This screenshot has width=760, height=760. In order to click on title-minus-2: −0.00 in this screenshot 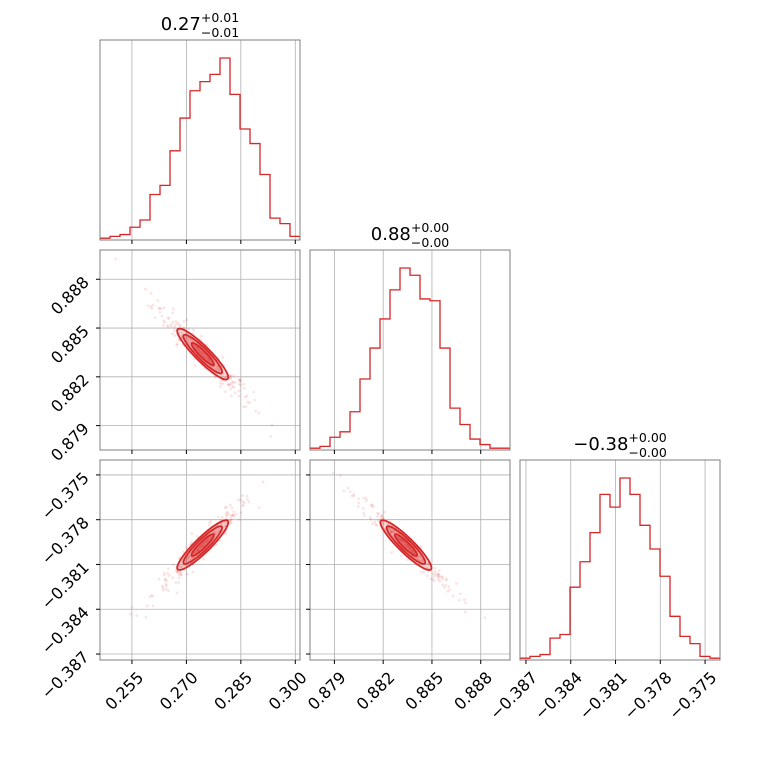, I will do `click(647, 452)`.